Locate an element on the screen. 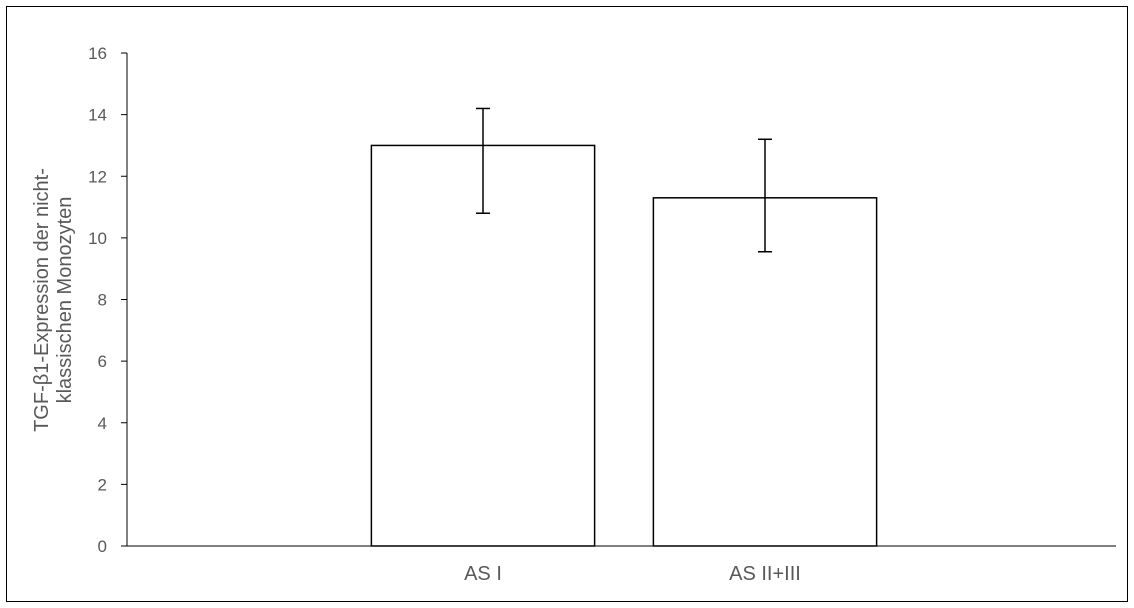  y-tick-label: 6 is located at coordinates (102, 361).